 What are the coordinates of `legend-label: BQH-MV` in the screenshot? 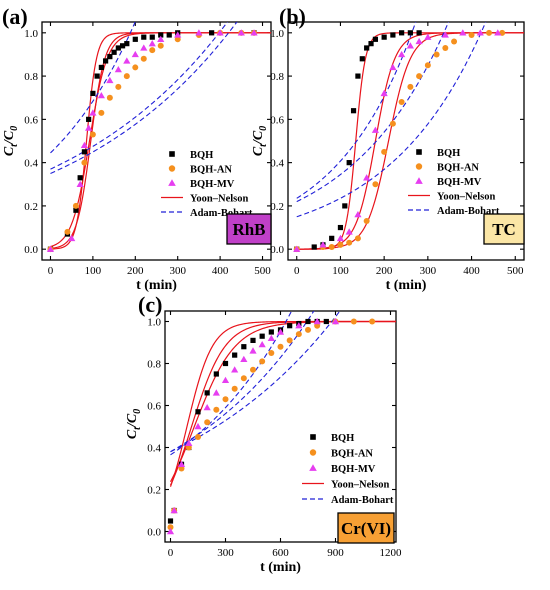 It's located at (353, 469).